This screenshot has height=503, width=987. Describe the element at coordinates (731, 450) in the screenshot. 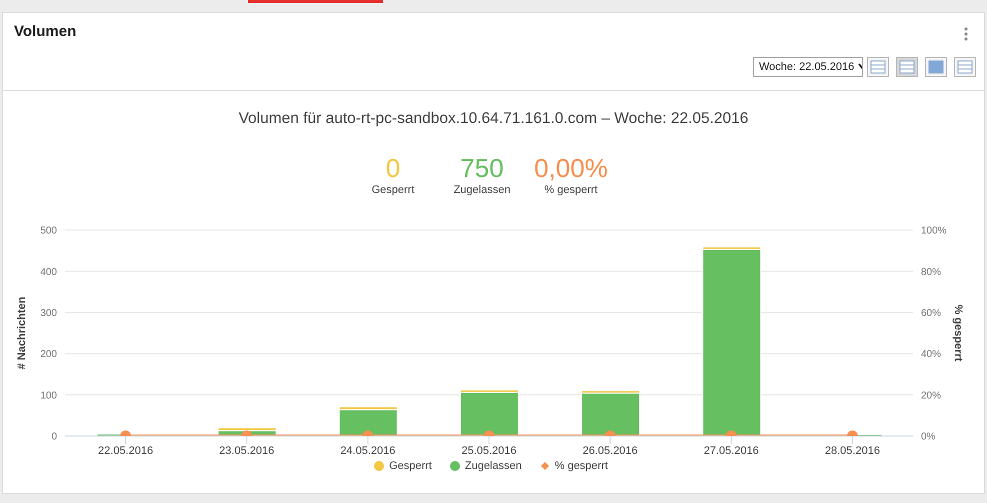

I see `x-tick-label: 27.05.2016` at that location.